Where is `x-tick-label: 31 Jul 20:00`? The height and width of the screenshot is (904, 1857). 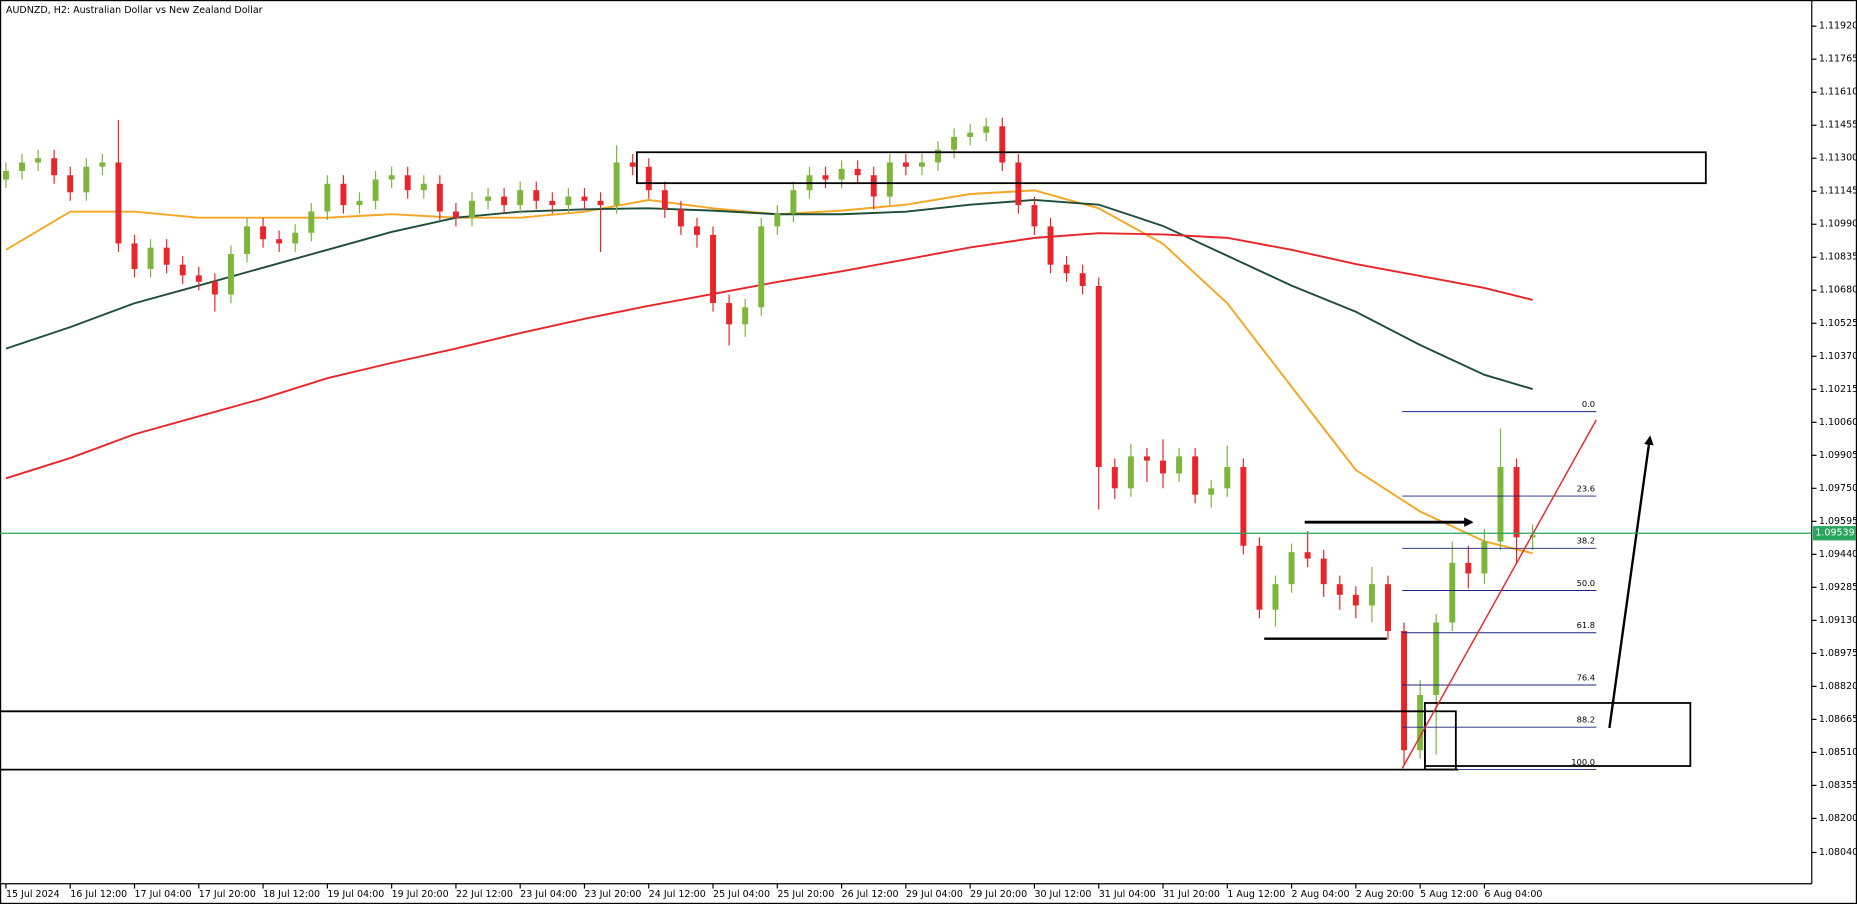 x-tick-label: 31 Jul 20:00 is located at coordinates (1191, 894).